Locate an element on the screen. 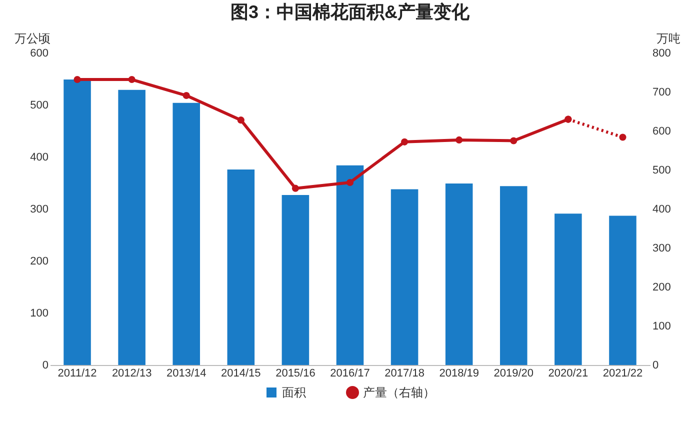 The width and height of the screenshot is (700, 431). y-tick-label: 500 is located at coordinates (39, 106).